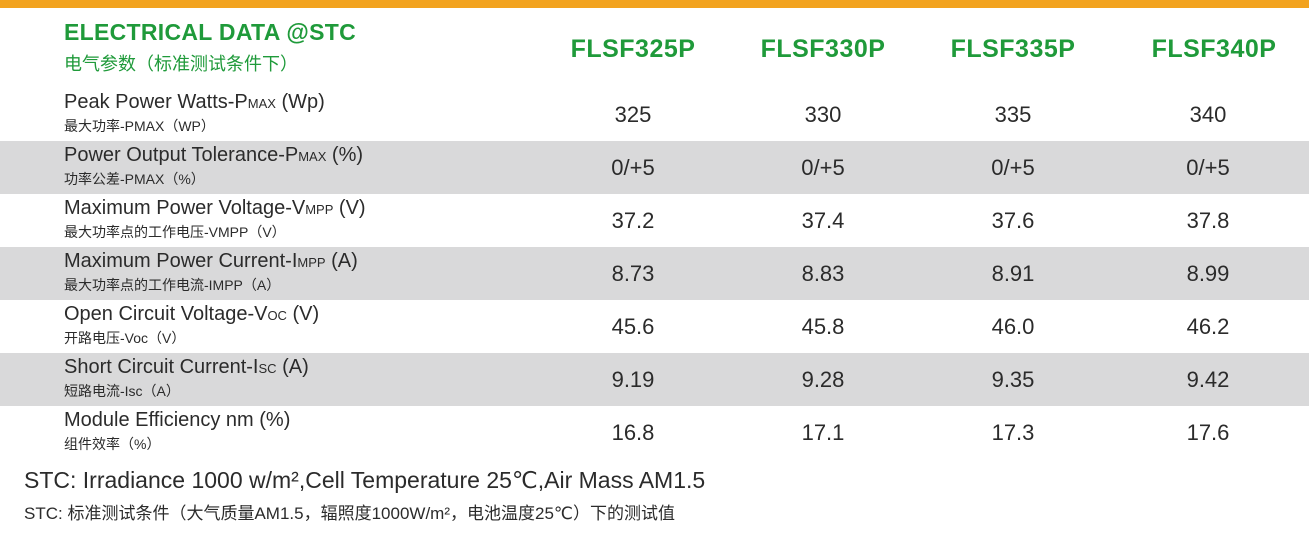 This screenshot has width=1309, height=533. I want to click on table-cell: 46.0, so click(1013, 326).